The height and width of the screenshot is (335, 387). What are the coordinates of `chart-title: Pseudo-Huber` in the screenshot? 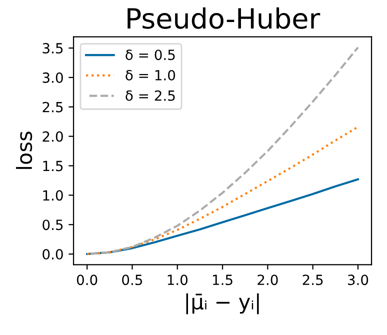 It's located at (224, 18).